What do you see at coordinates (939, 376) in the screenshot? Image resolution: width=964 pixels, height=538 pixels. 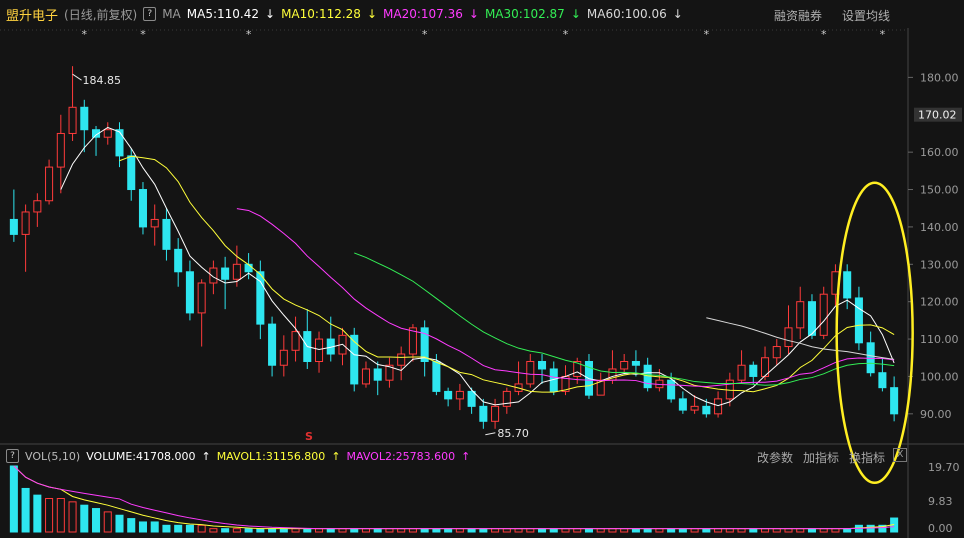 I see `price-tick-label: 100.00` at bounding box center [939, 376].